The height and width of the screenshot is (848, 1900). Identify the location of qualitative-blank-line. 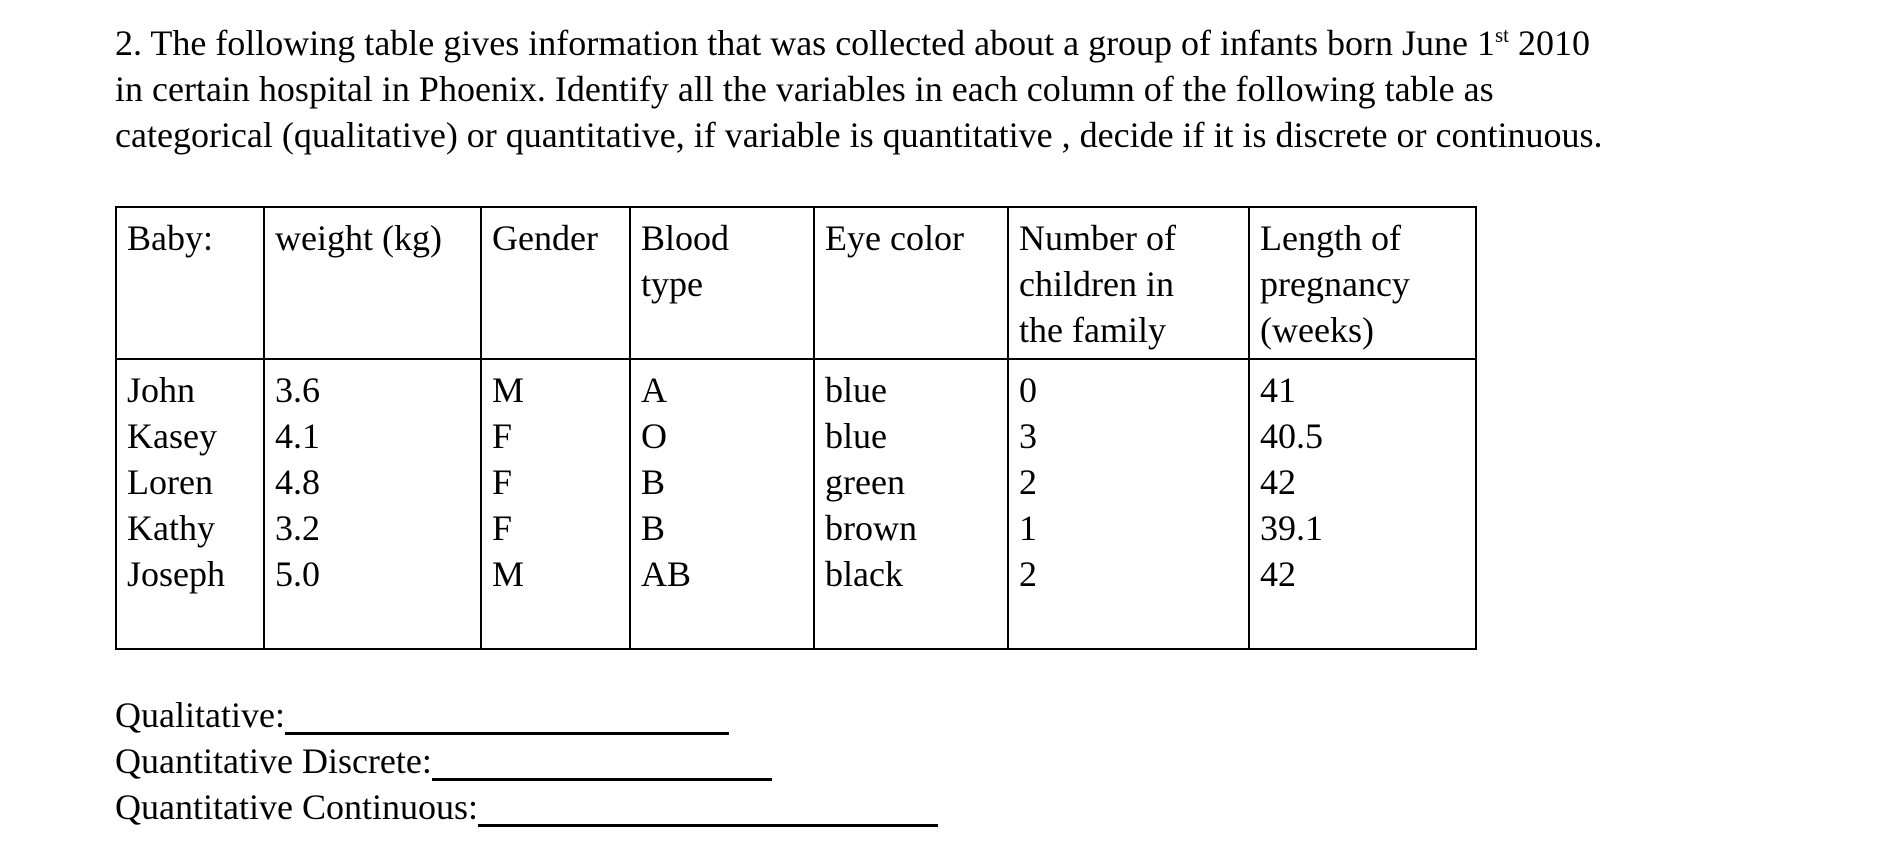
(506, 731).